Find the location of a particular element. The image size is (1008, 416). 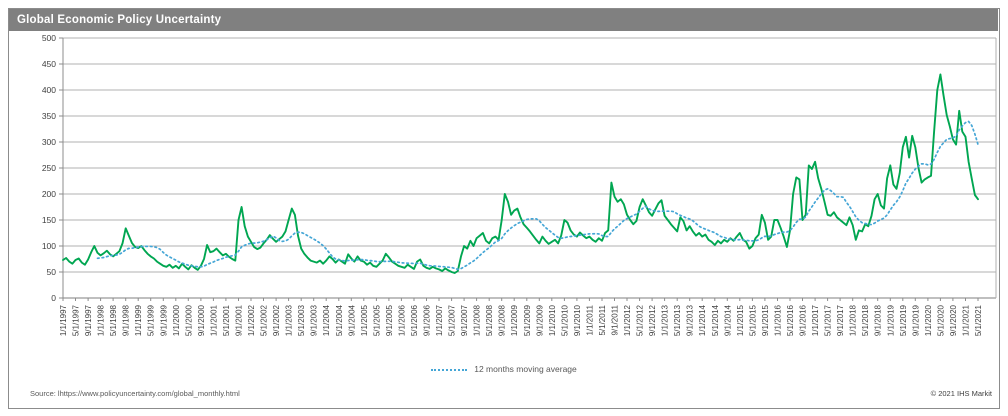

svg-text: 1/1/2000 is located at coordinates (176, 320).